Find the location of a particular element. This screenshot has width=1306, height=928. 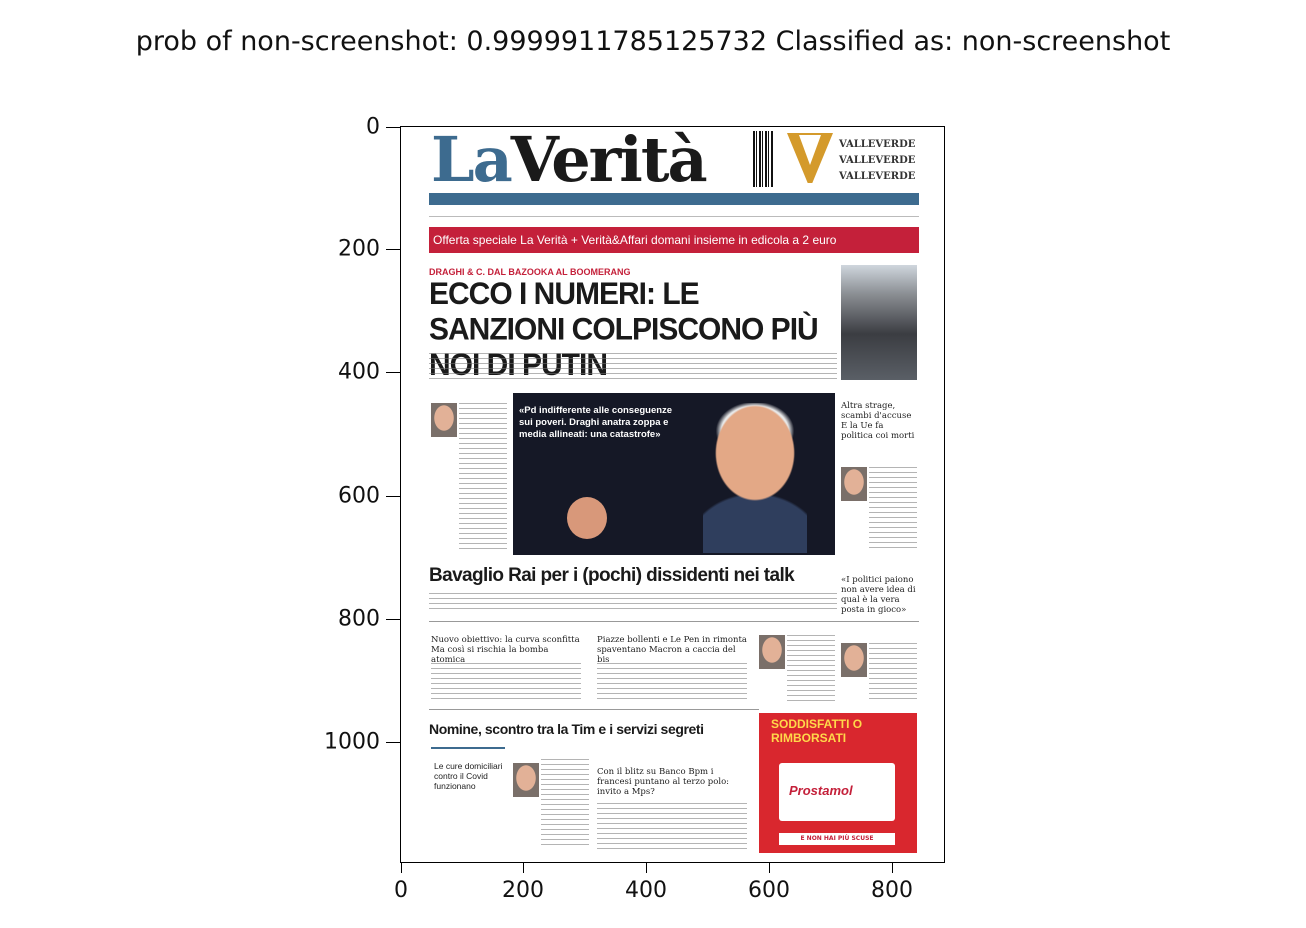

ad-brand: Prostamol is located at coordinates (821, 790).